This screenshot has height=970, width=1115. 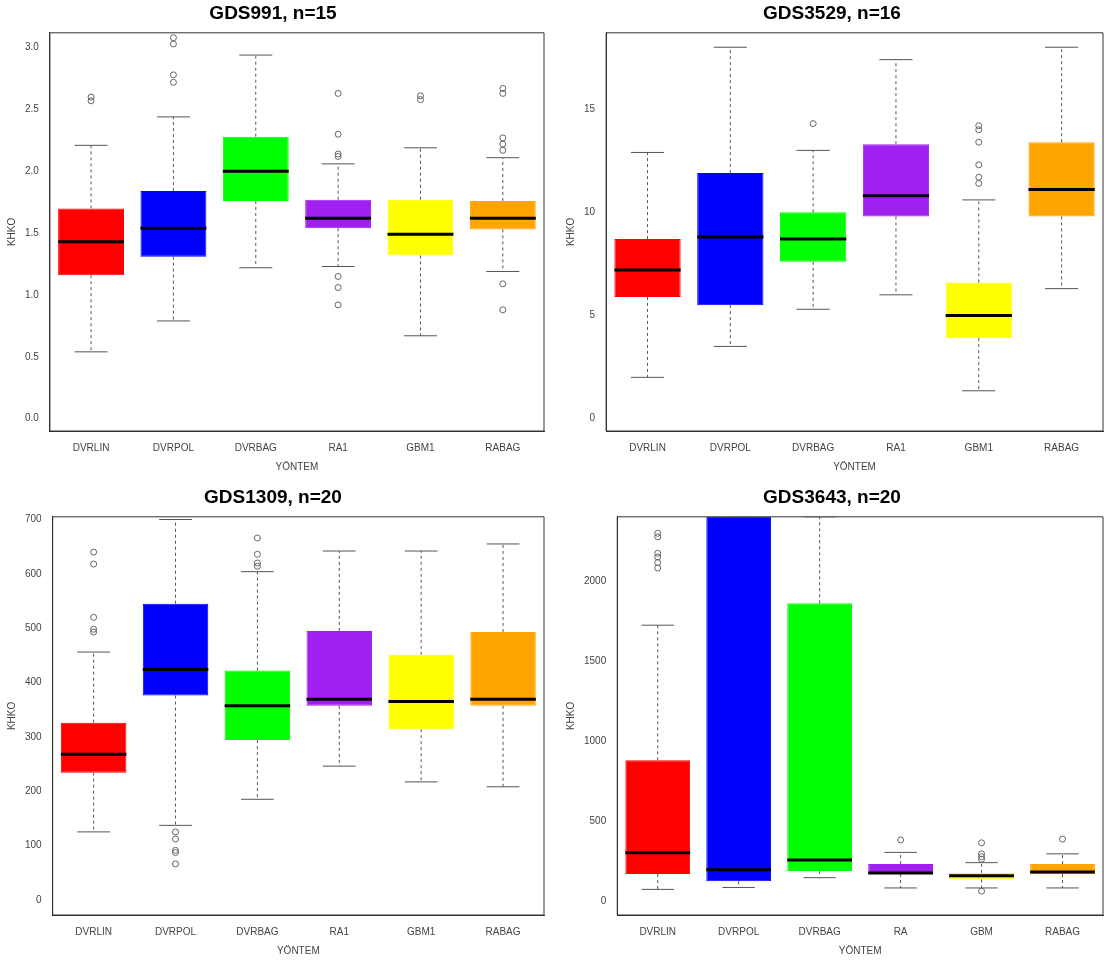 What do you see at coordinates (595, 660) in the screenshot?
I see `y-tick-label: 1500` at bounding box center [595, 660].